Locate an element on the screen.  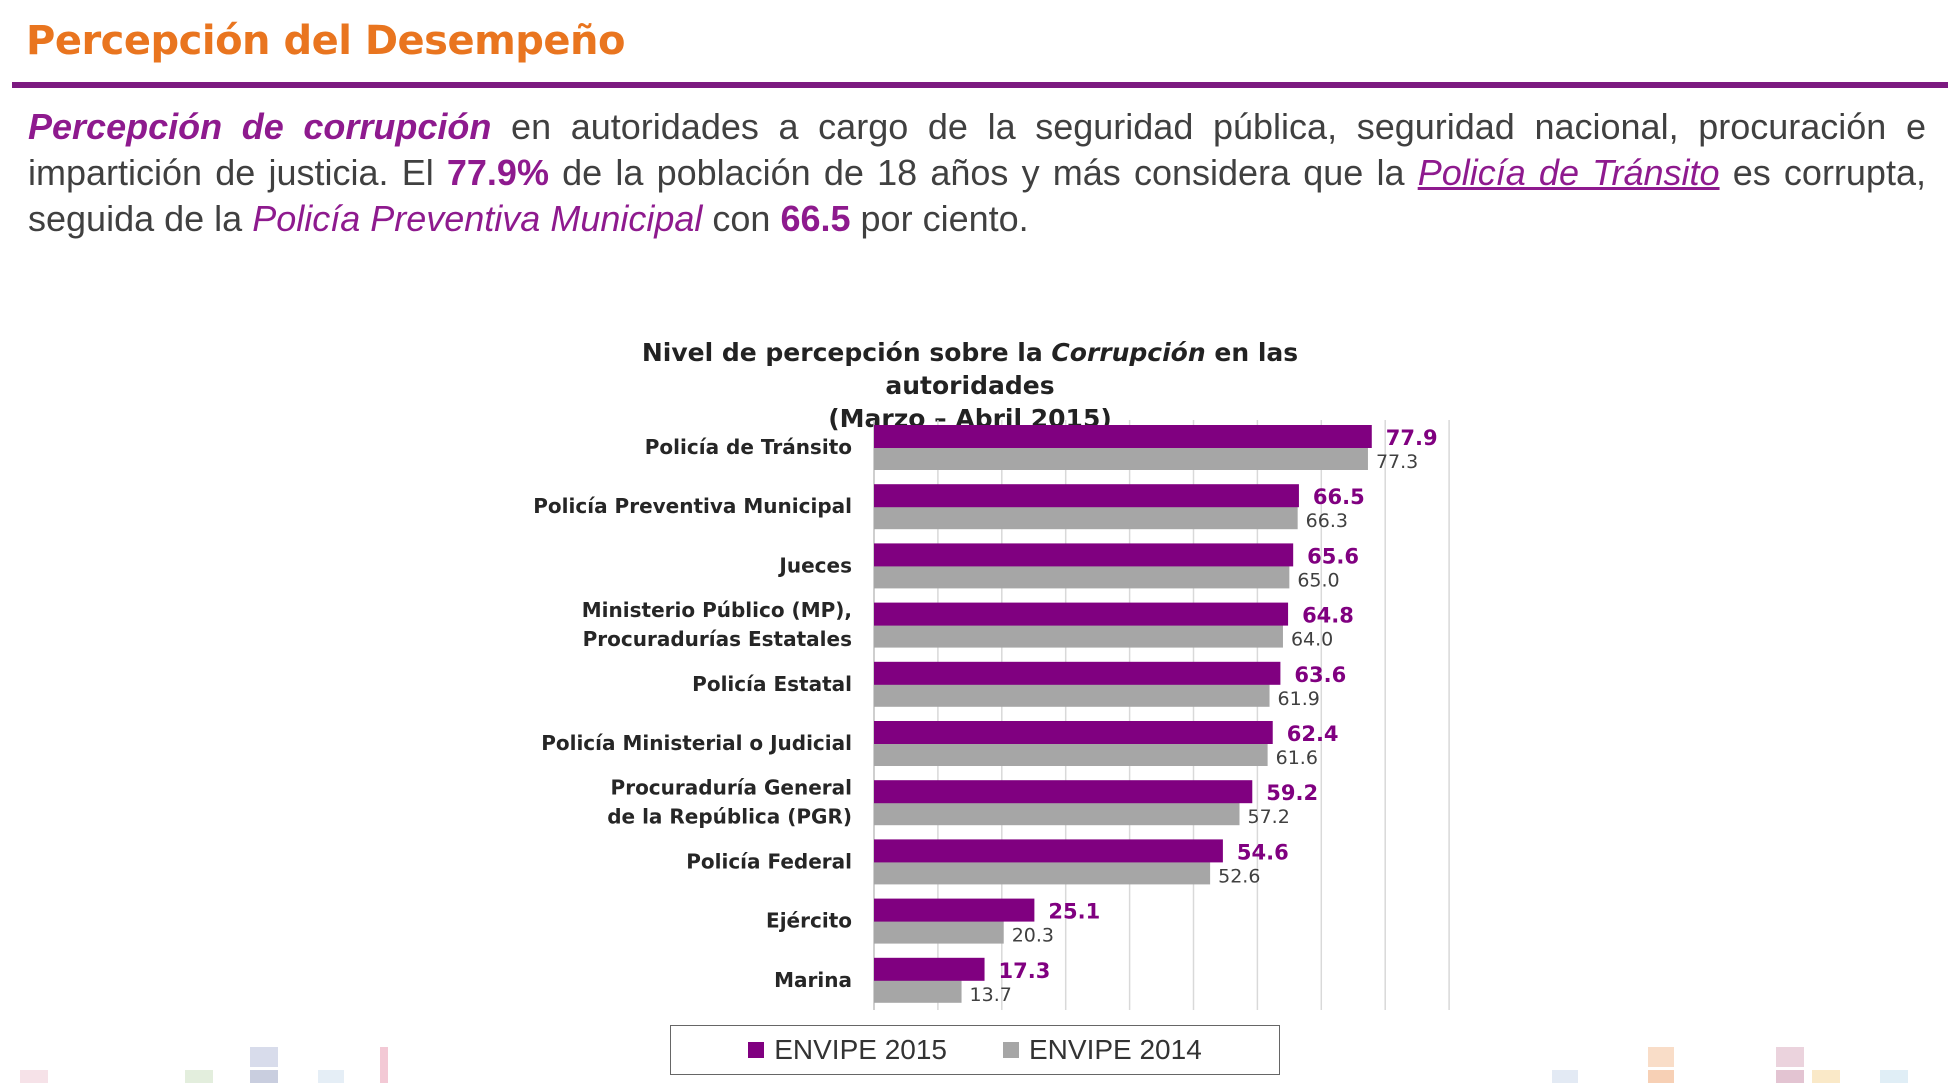
intro-policia-transito-link: Policía de Tránsito is located at coordinates (1568, 172).